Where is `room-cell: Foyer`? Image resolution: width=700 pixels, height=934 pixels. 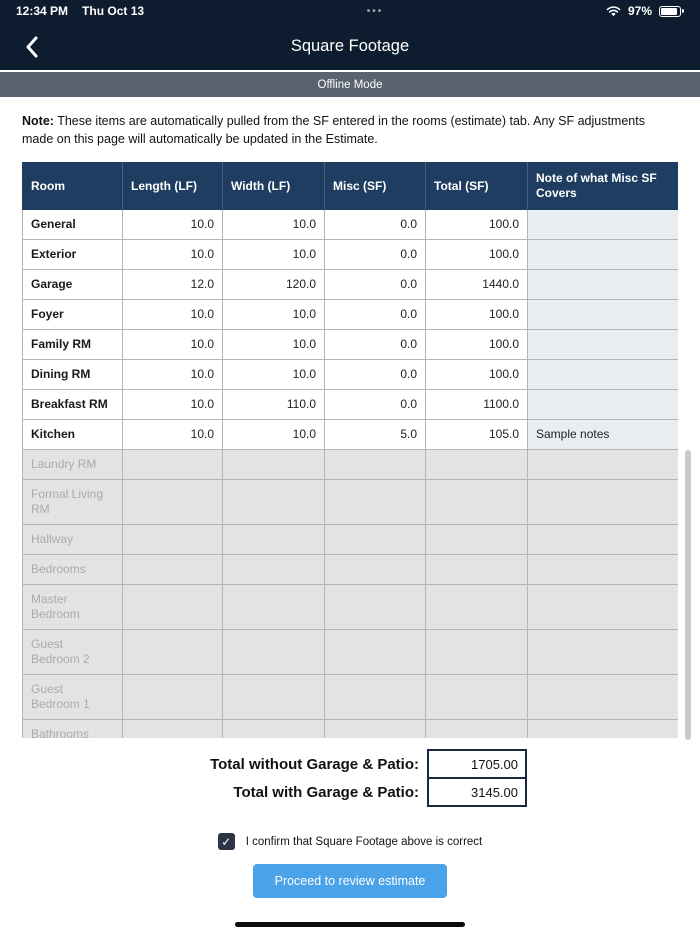 room-cell: Foyer is located at coordinates (72, 314).